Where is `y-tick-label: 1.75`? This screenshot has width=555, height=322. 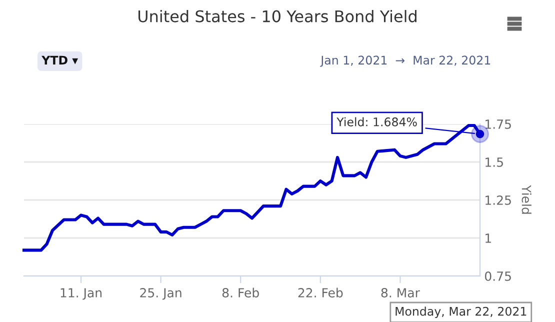 y-tick-label: 1.75 is located at coordinates (498, 124).